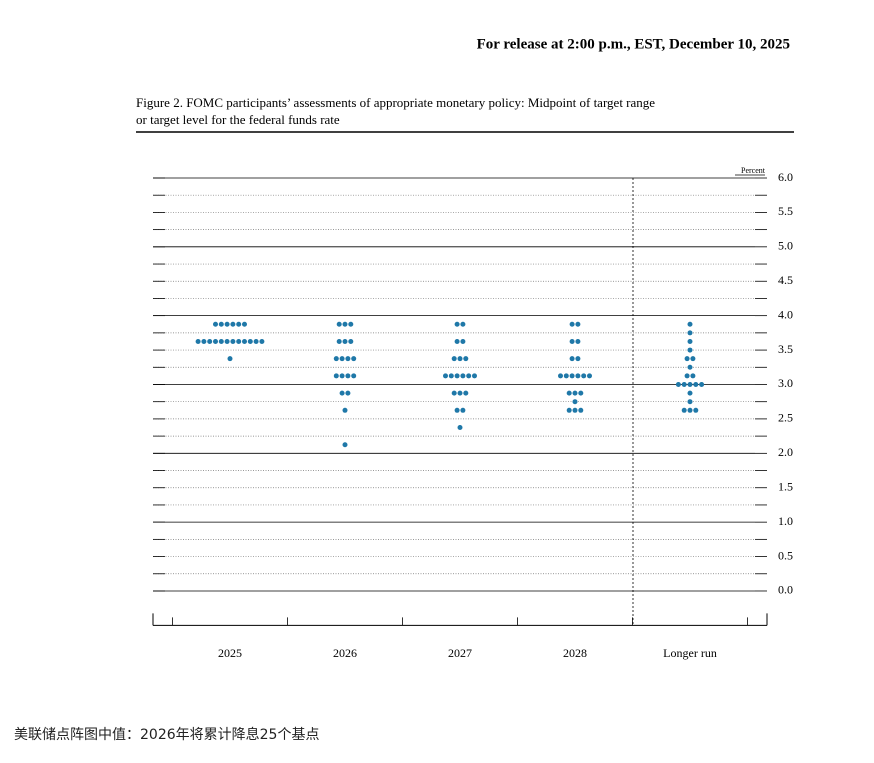 This screenshot has width=874, height=763. I want to click on y-tick-label: 2.5, so click(785, 418).